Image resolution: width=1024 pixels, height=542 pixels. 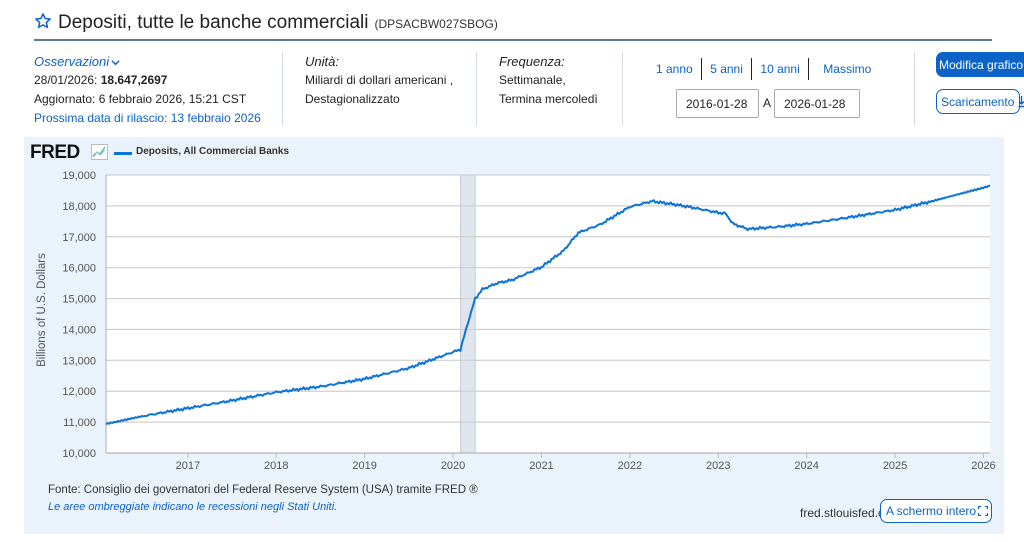 What do you see at coordinates (931, 511) in the screenshot?
I see `fullscreen-label: A schermo intero` at bounding box center [931, 511].